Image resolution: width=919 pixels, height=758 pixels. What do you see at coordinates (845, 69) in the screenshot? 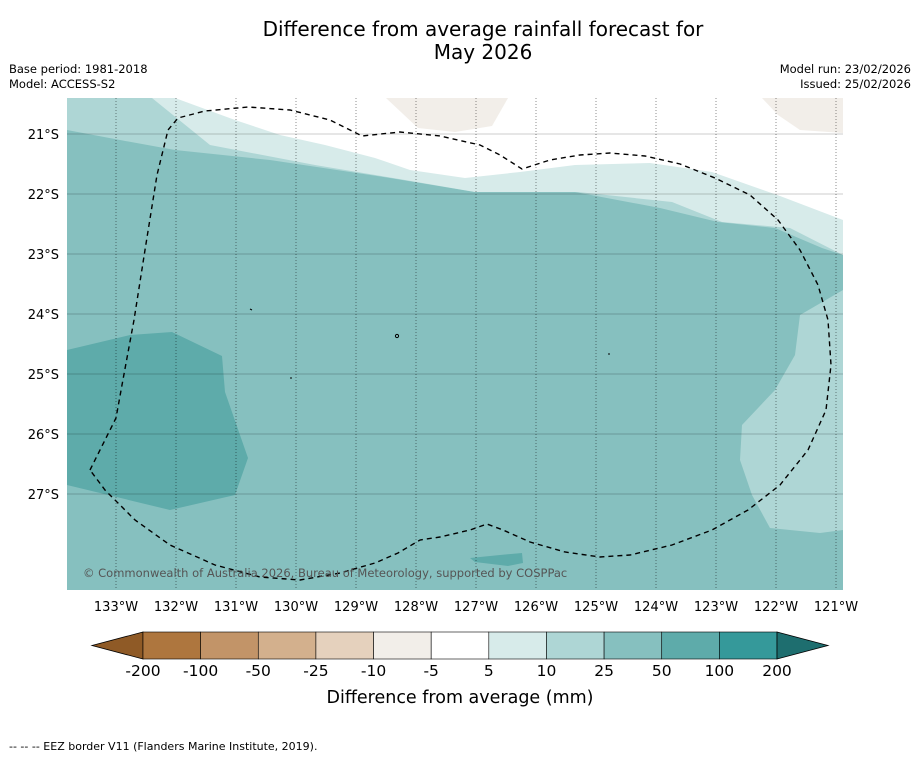
I see `model-run: Model run: 23/02/2026` at bounding box center [845, 69].